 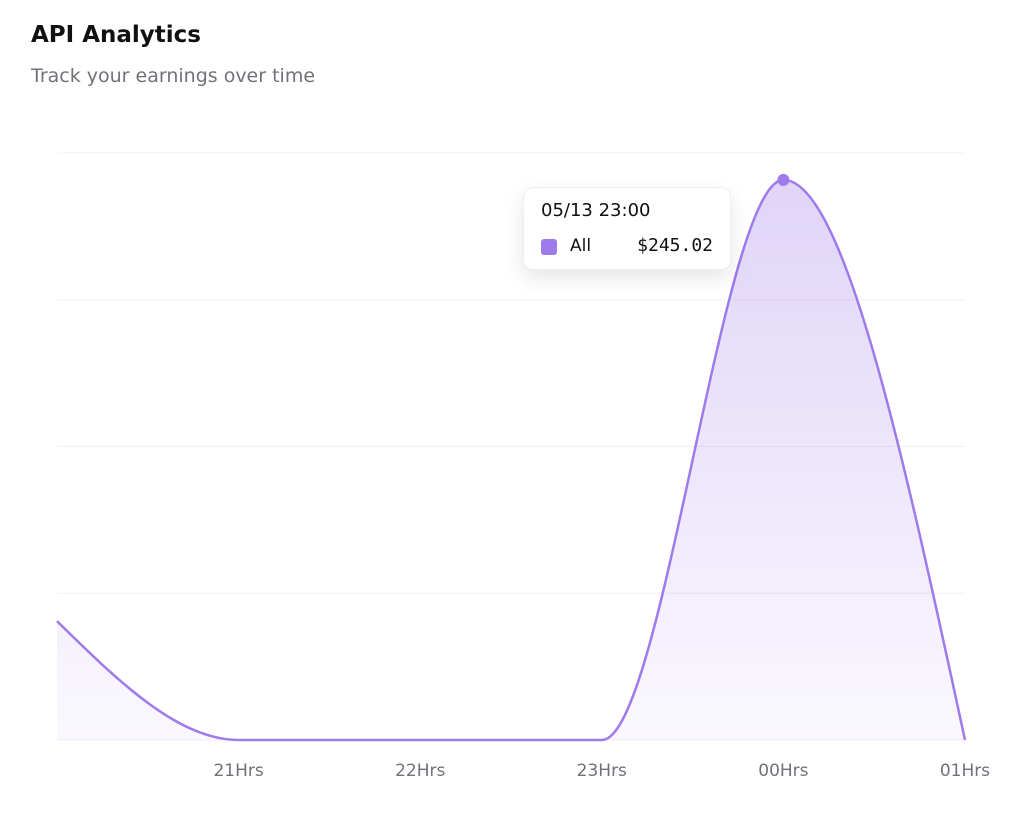 What do you see at coordinates (549, 247) in the screenshot?
I see `legend-swatch` at bounding box center [549, 247].